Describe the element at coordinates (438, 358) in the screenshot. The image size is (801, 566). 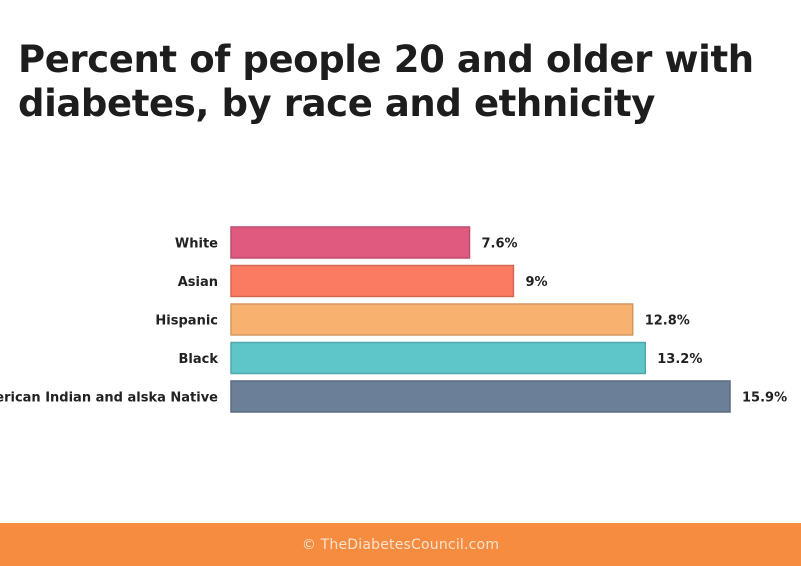
I see `bar-black` at that location.